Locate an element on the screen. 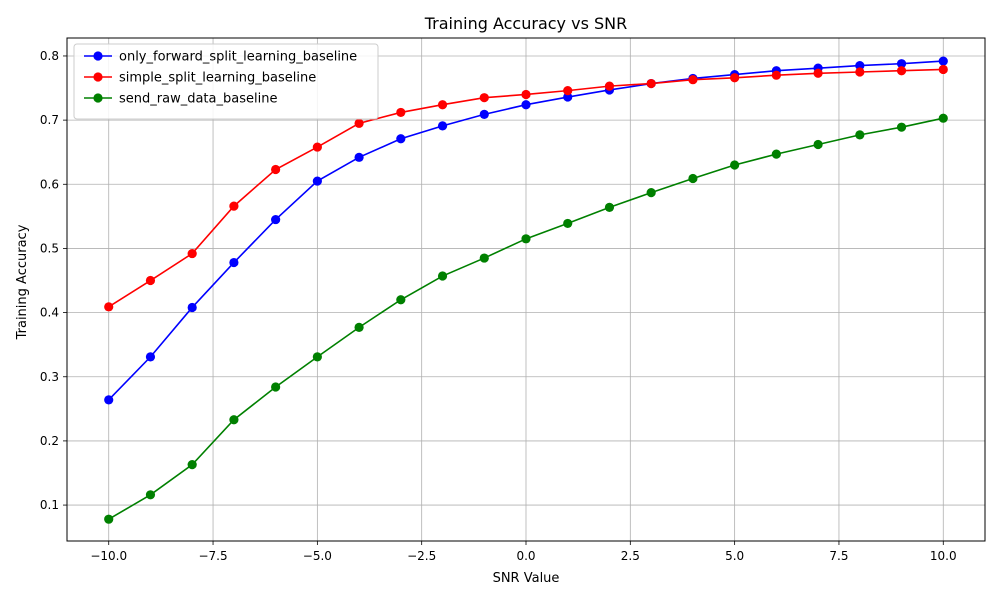  x-axis: −10.0 −7.5 −5.0 −2.5 0.0 2.5 5.0 7.5 10.0 is located at coordinates (523, 552).